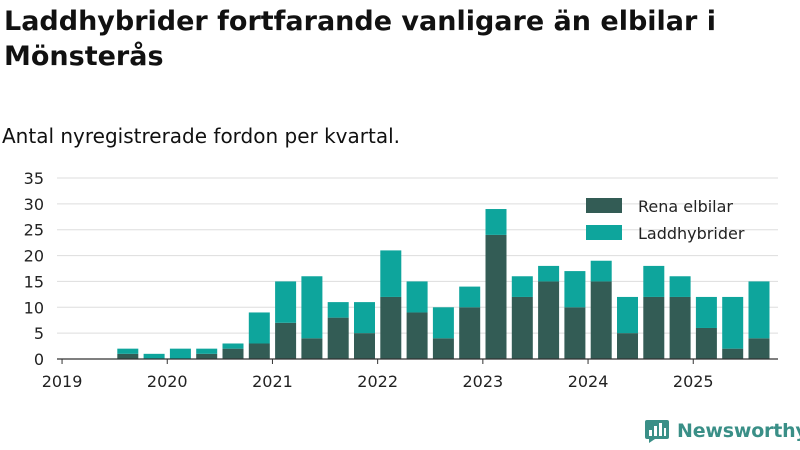  Describe the element at coordinates (34, 281) in the screenshot. I see `y-tick-label: 15` at that location.